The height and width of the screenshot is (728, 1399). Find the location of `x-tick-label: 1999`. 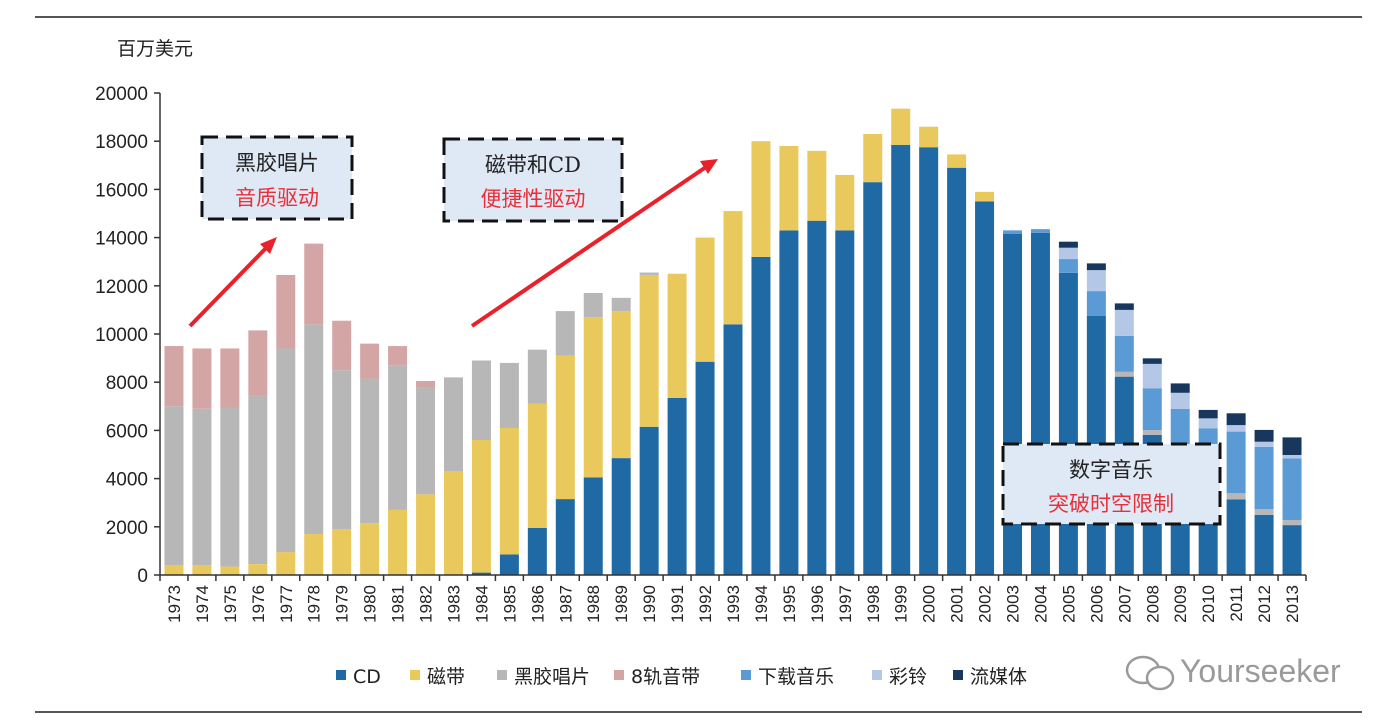

x-tick-label: 1999 is located at coordinates (901, 604).